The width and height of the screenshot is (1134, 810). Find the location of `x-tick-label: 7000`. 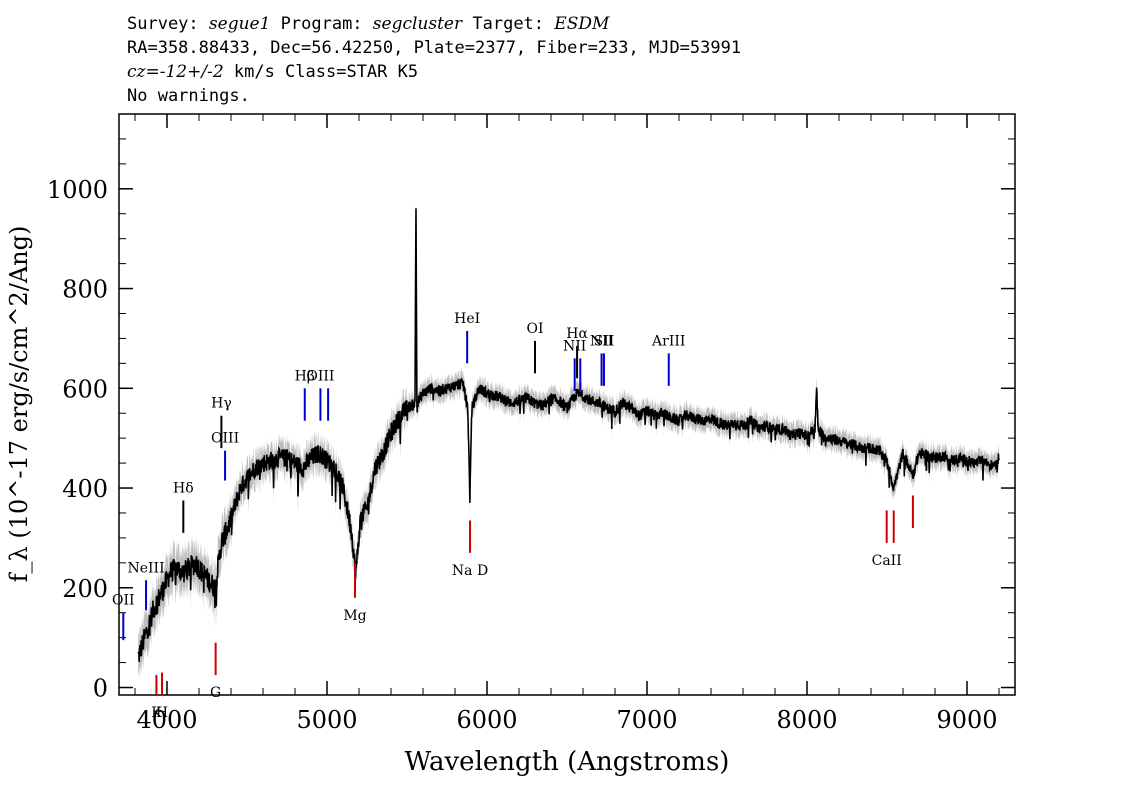

x-tick-label: 7000 is located at coordinates (646, 720).